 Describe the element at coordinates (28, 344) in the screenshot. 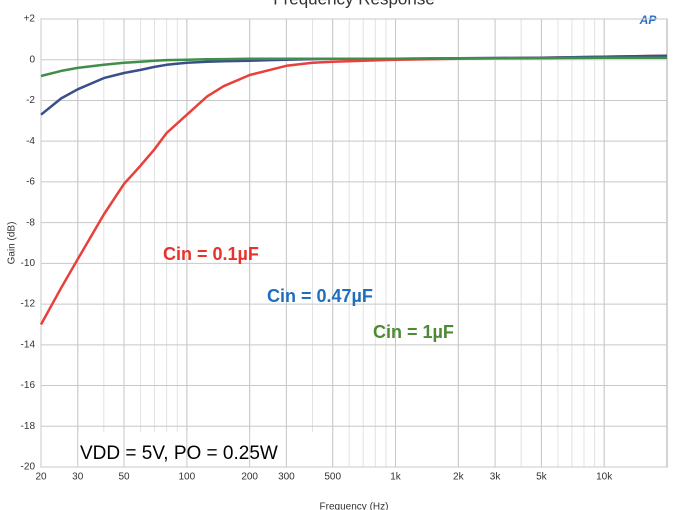

I see `y-tick-label: -14` at that location.